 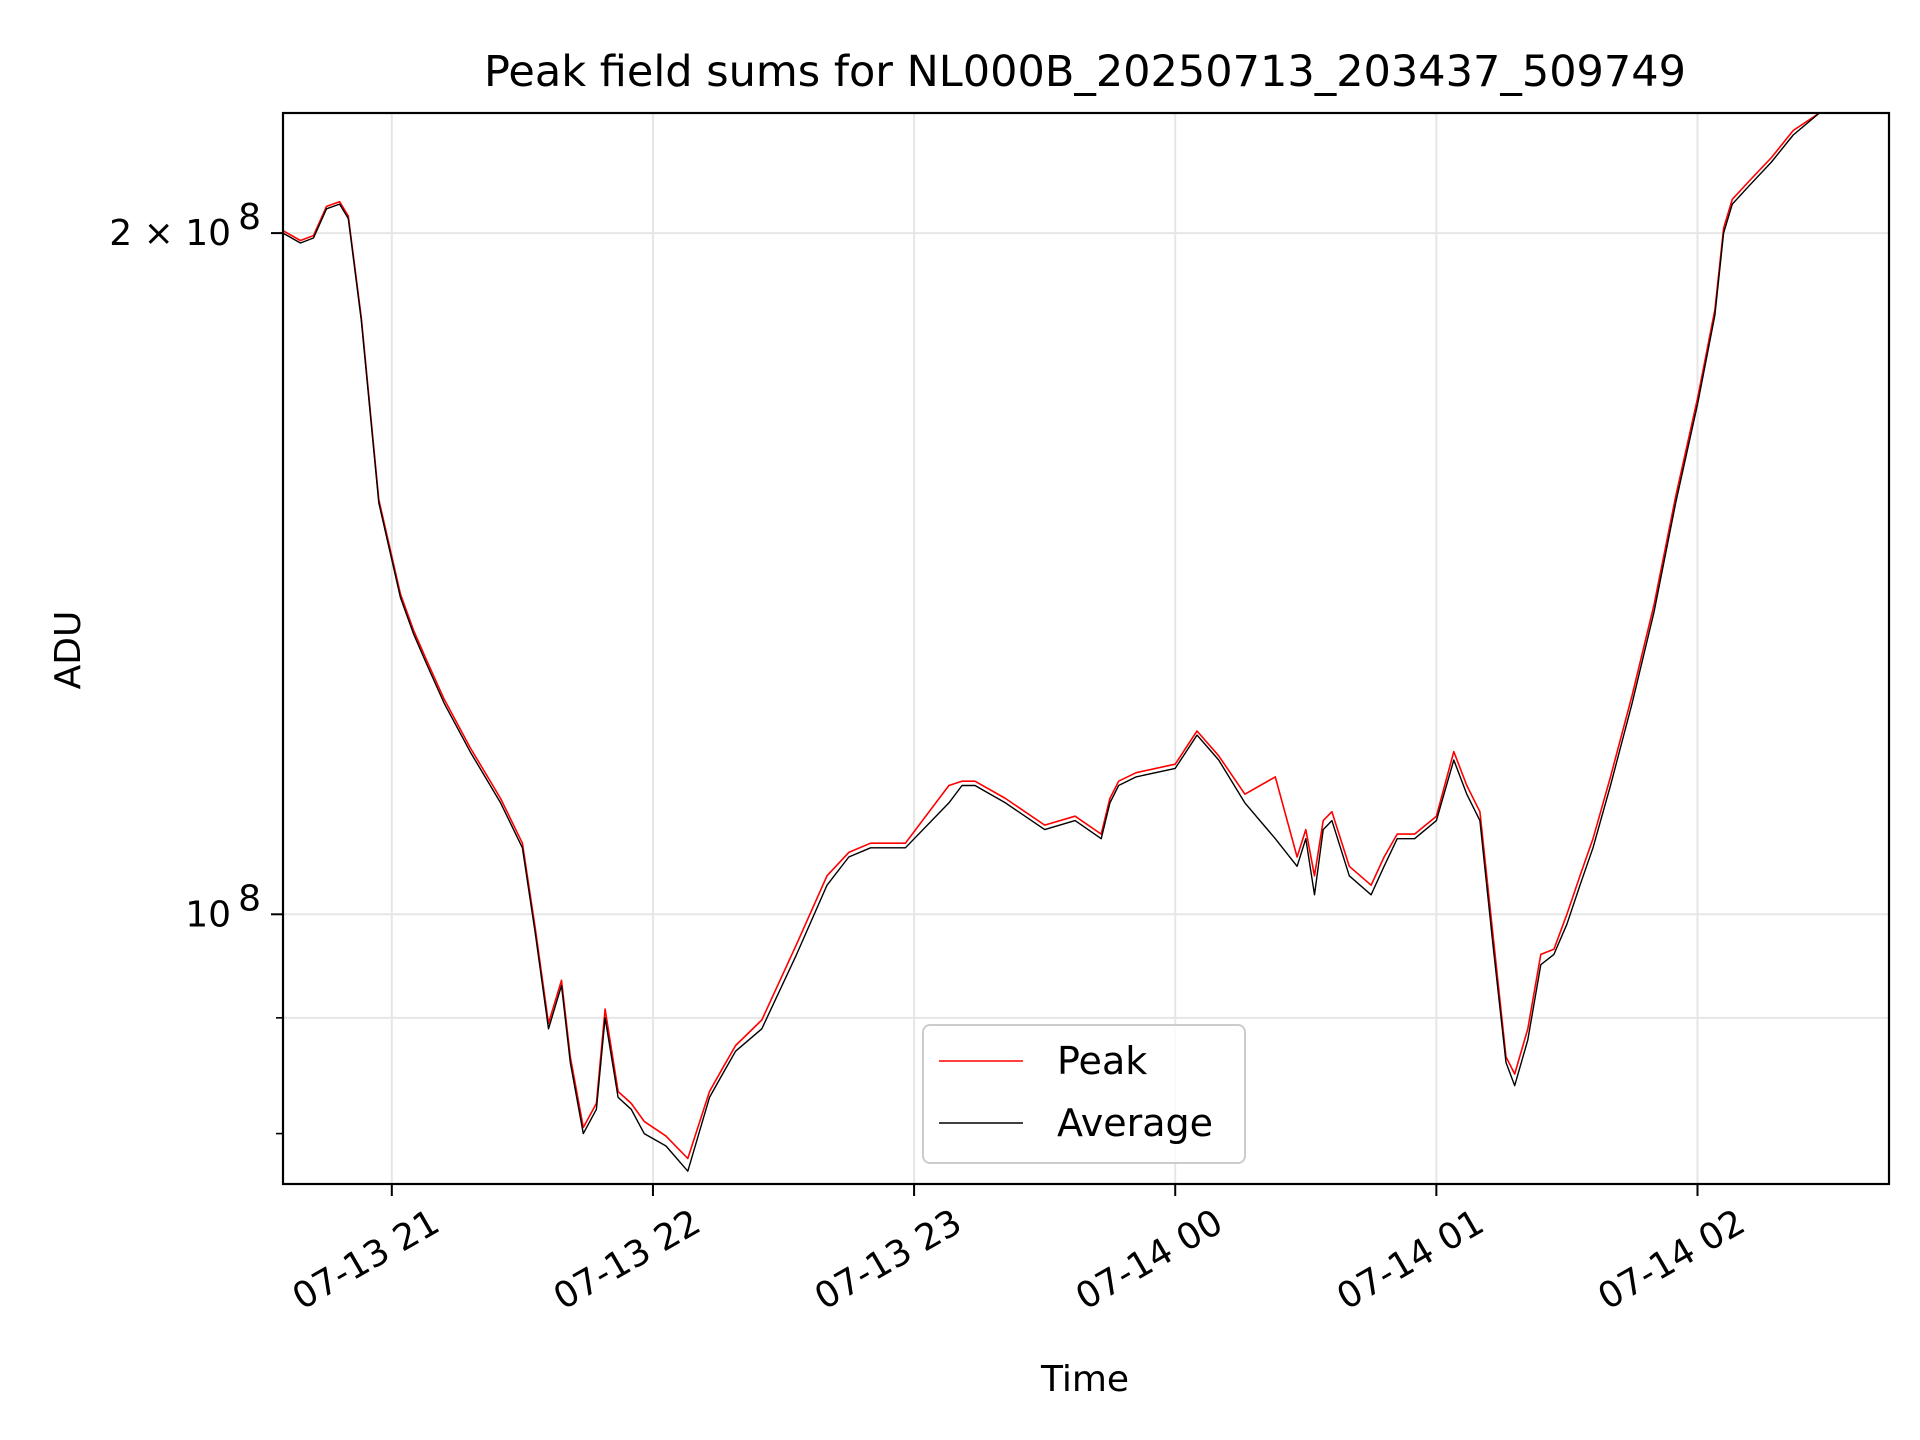 I want to click on y-tick-label: 2 × 10, so click(x=170, y=233).